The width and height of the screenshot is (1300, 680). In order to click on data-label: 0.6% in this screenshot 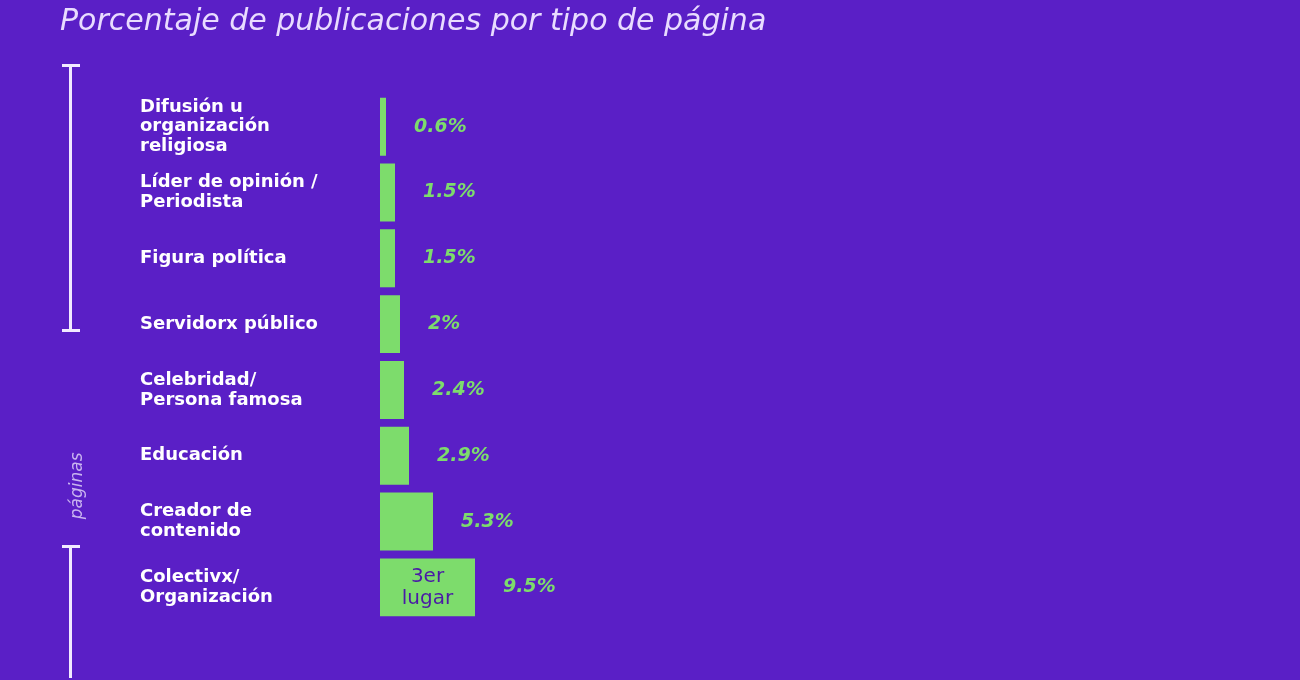, I will do `click(440, 124)`.